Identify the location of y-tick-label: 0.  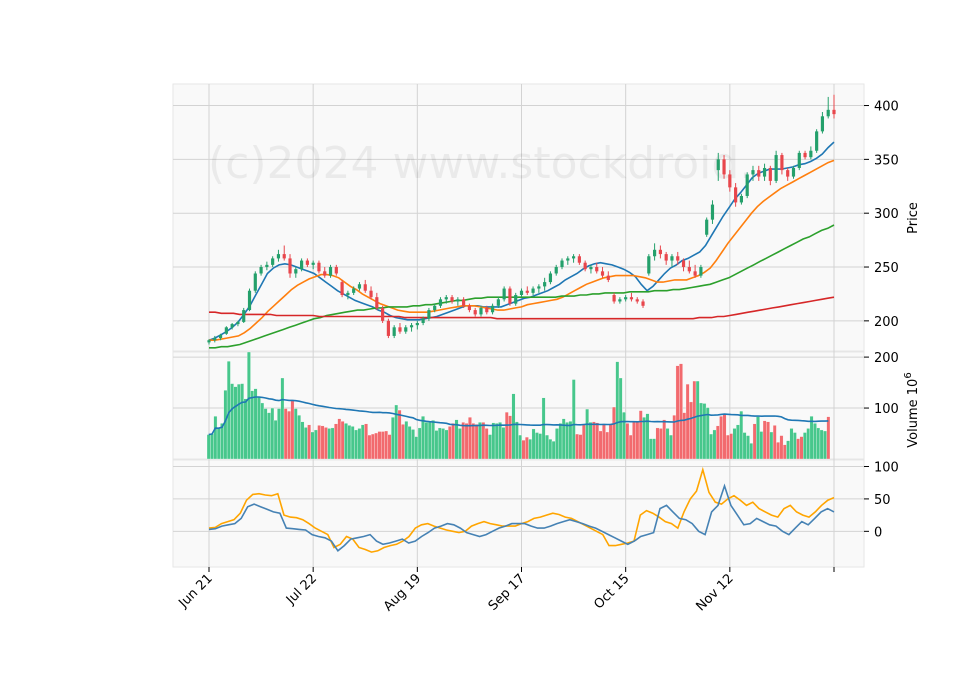
(878, 532).